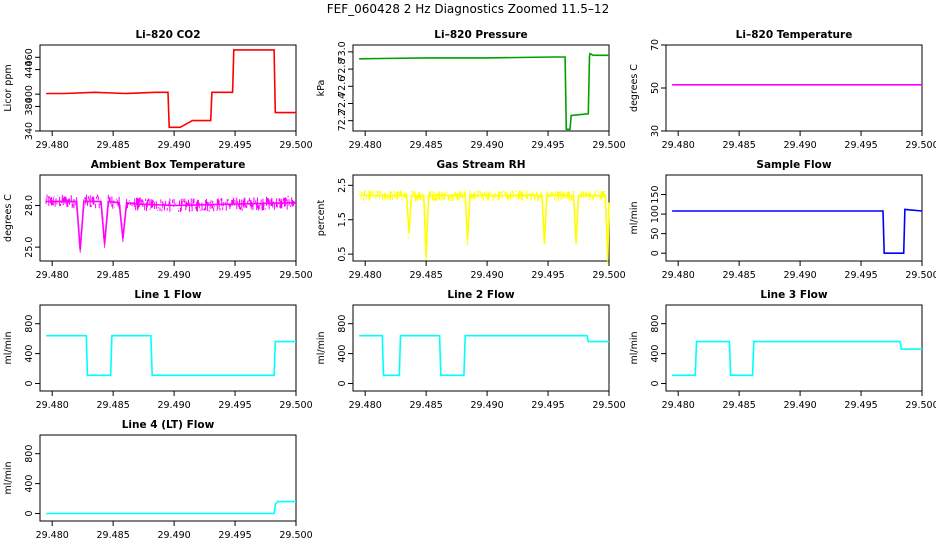 This screenshot has width=936, height=540. What do you see at coordinates (342, 69) in the screenshot?
I see `y-tick-label: 72.8` at bounding box center [342, 69].